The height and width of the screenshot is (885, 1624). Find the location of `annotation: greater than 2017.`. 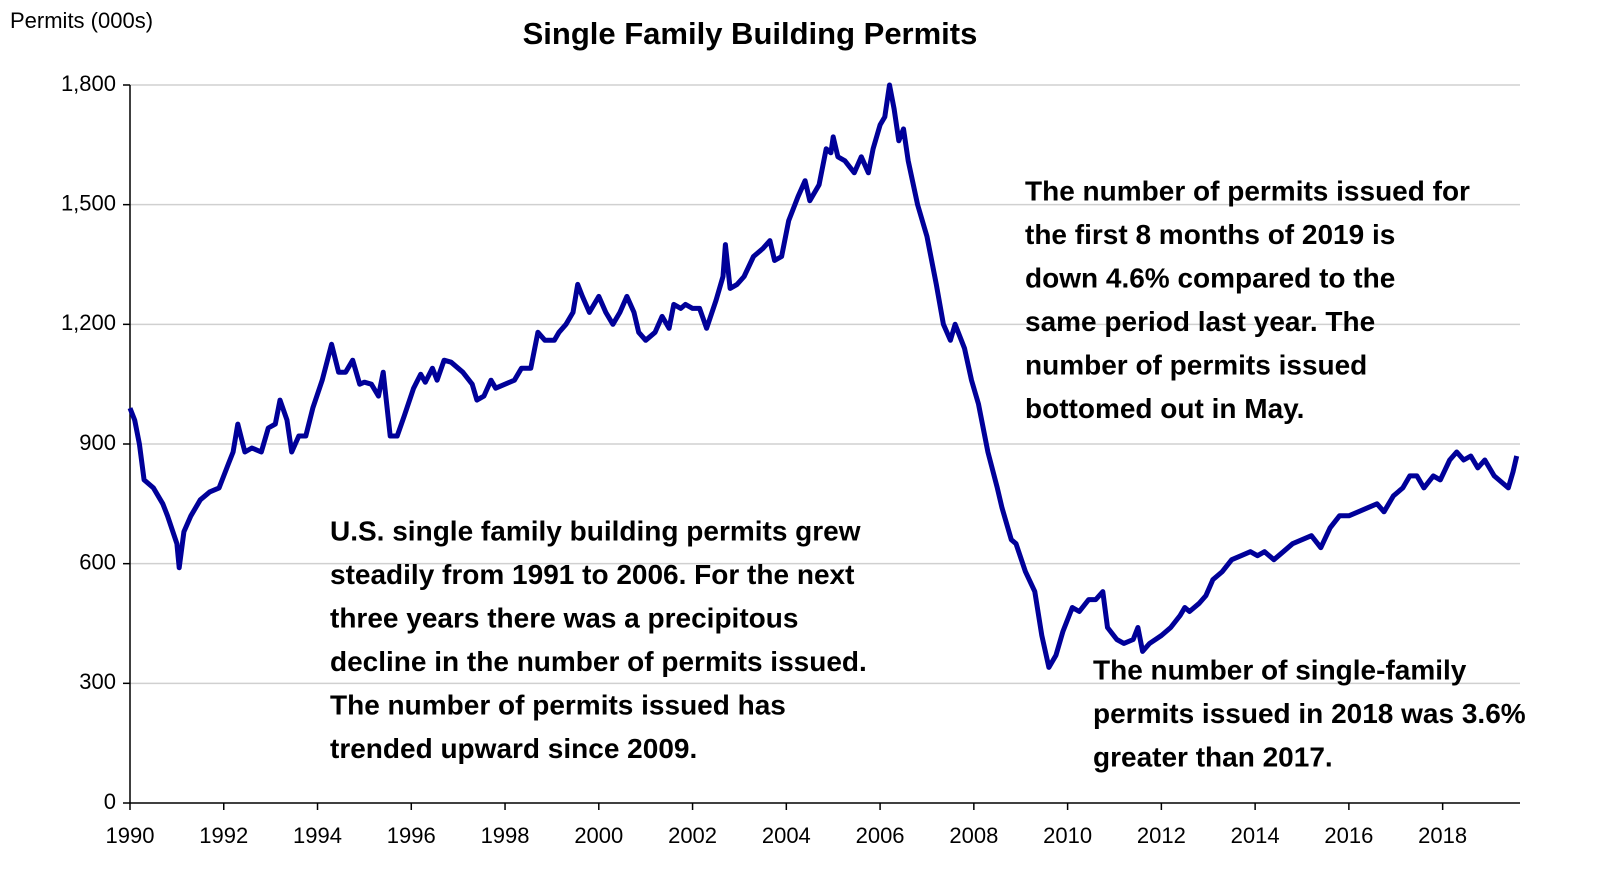

annotation: greater than 2017. is located at coordinates (1213, 756).